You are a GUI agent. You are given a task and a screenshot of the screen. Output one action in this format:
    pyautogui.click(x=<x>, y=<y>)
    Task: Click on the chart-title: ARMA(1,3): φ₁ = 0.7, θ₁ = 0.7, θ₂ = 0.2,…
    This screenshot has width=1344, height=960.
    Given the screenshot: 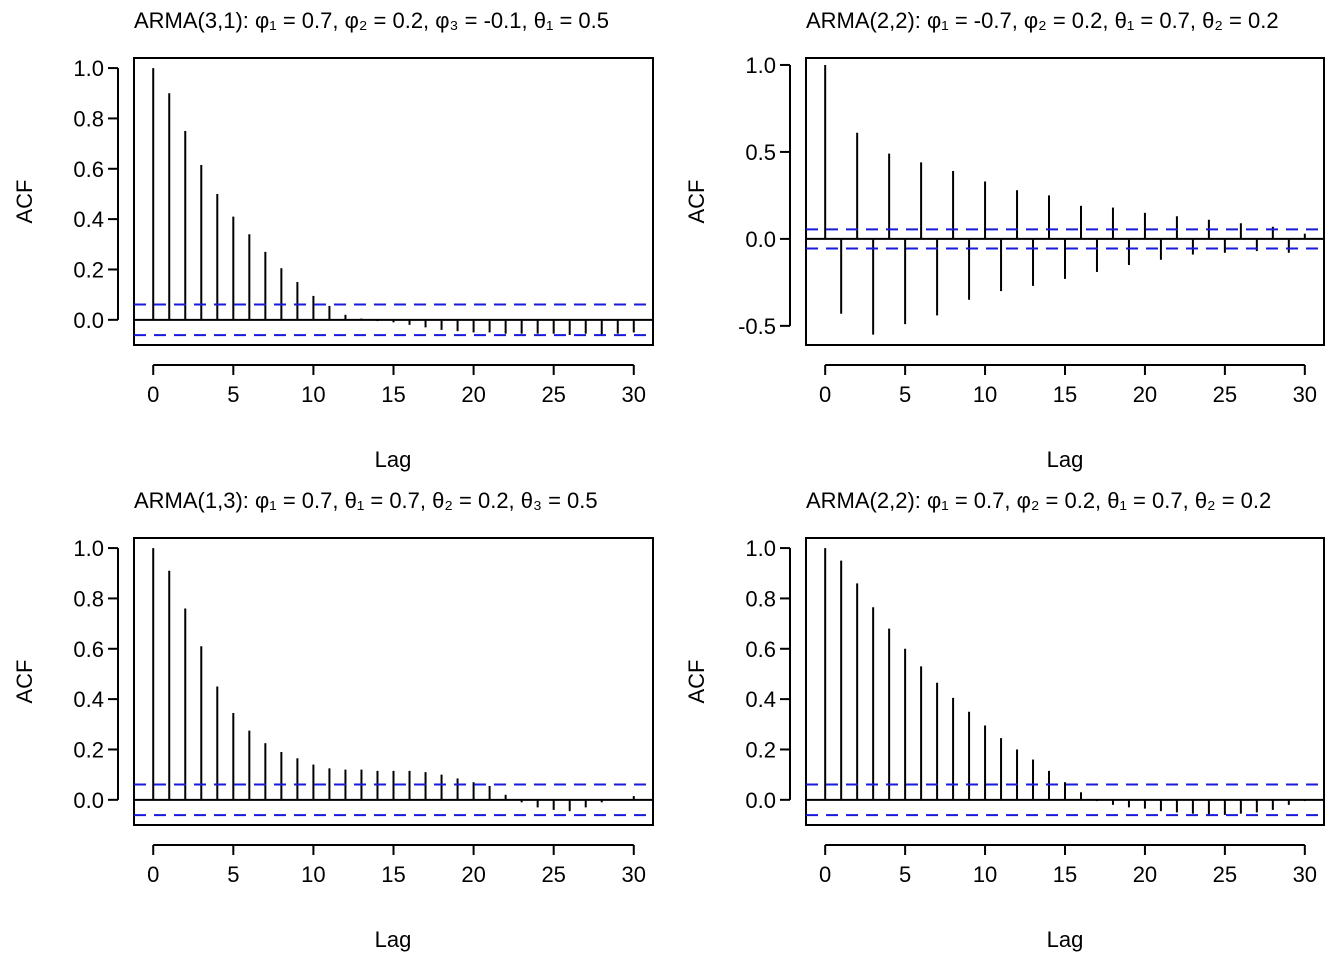 What is the action you would take?
    pyautogui.click(x=366, y=500)
    